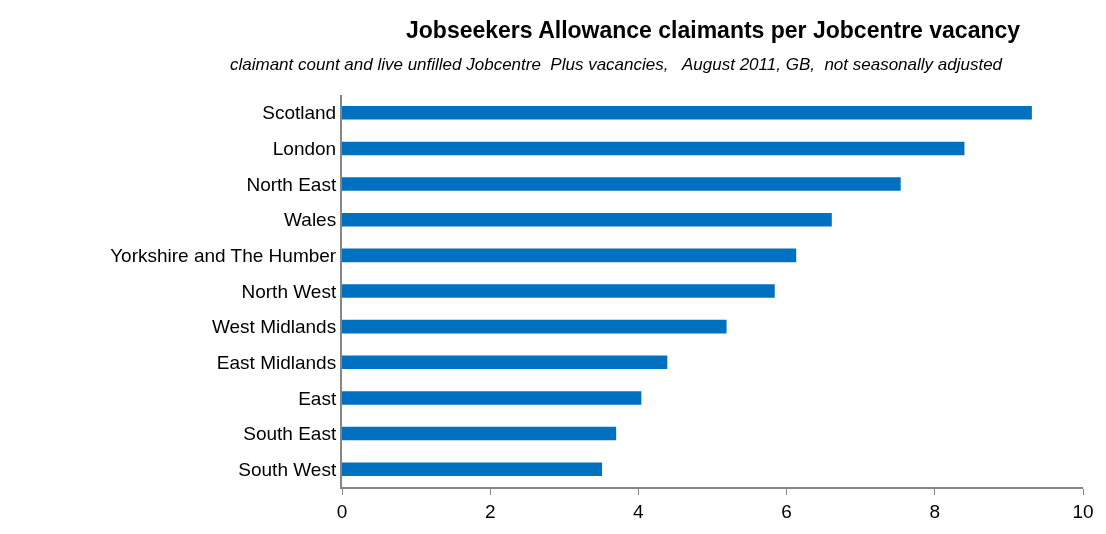 This screenshot has height=534, width=1106. Describe the element at coordinates (935, 511) in the screenshot. I see `x-tick-label: 8` at that location.